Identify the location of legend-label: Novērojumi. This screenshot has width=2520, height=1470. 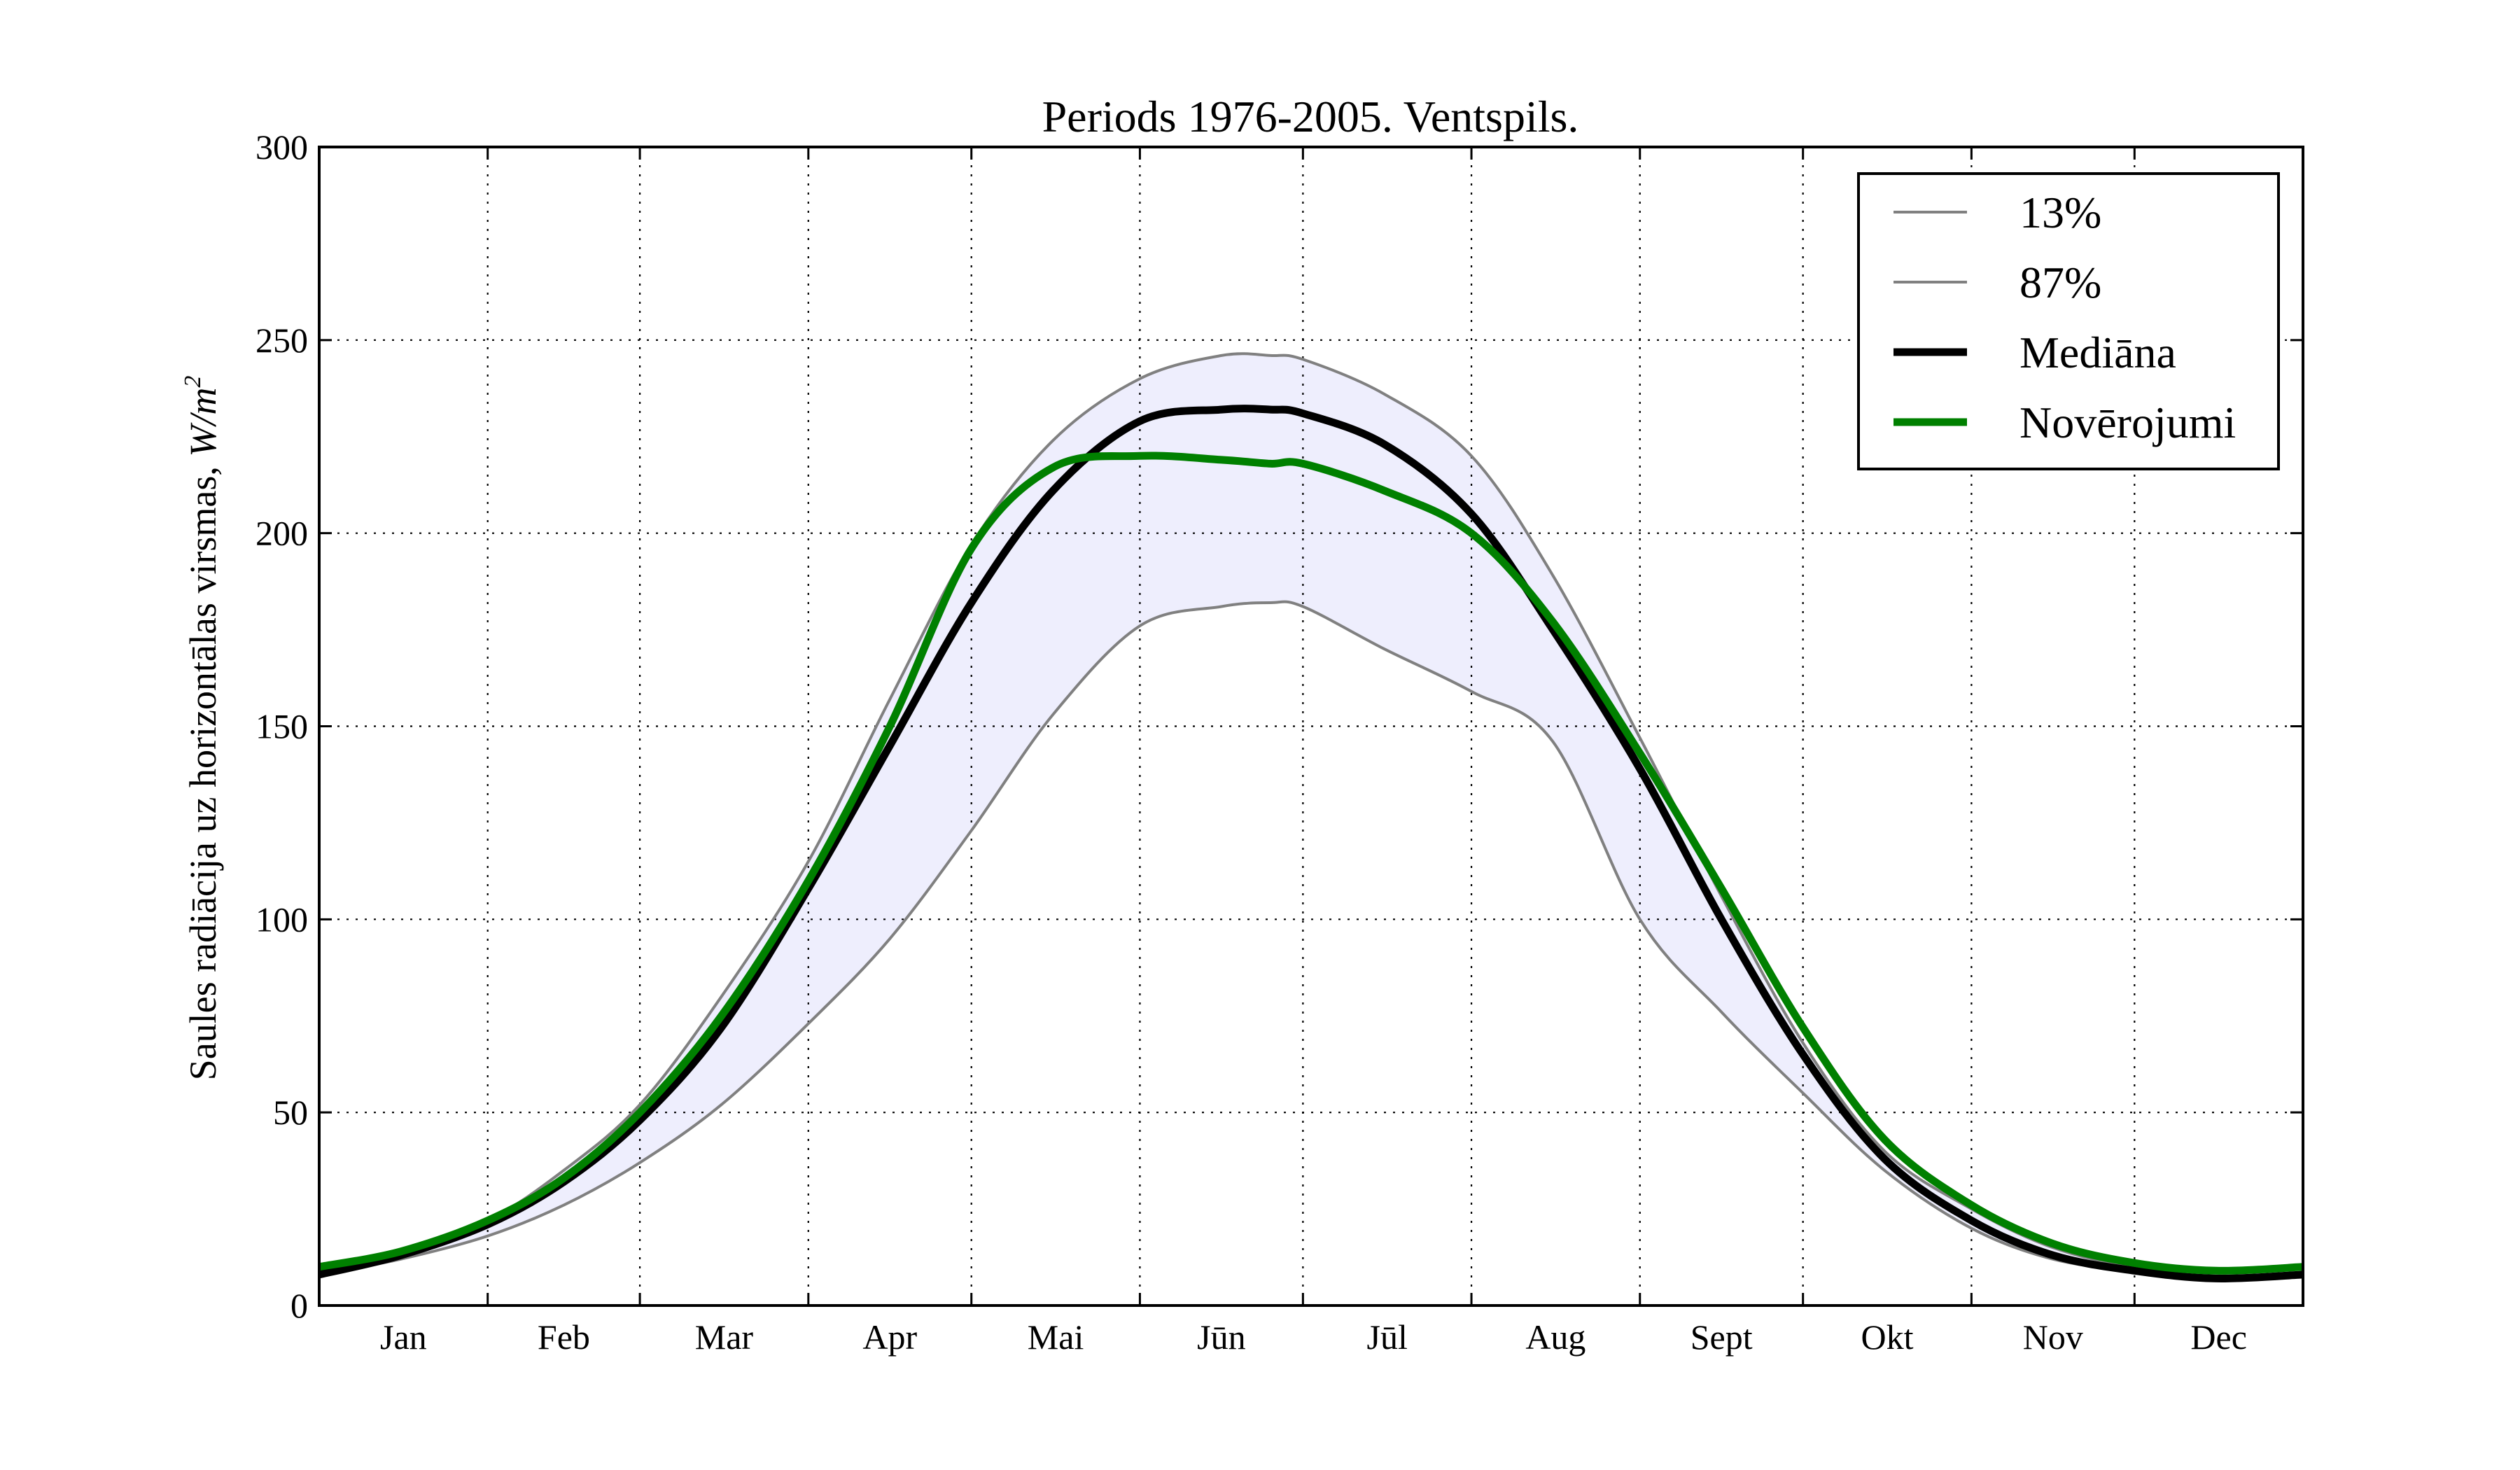
(2127, 422).